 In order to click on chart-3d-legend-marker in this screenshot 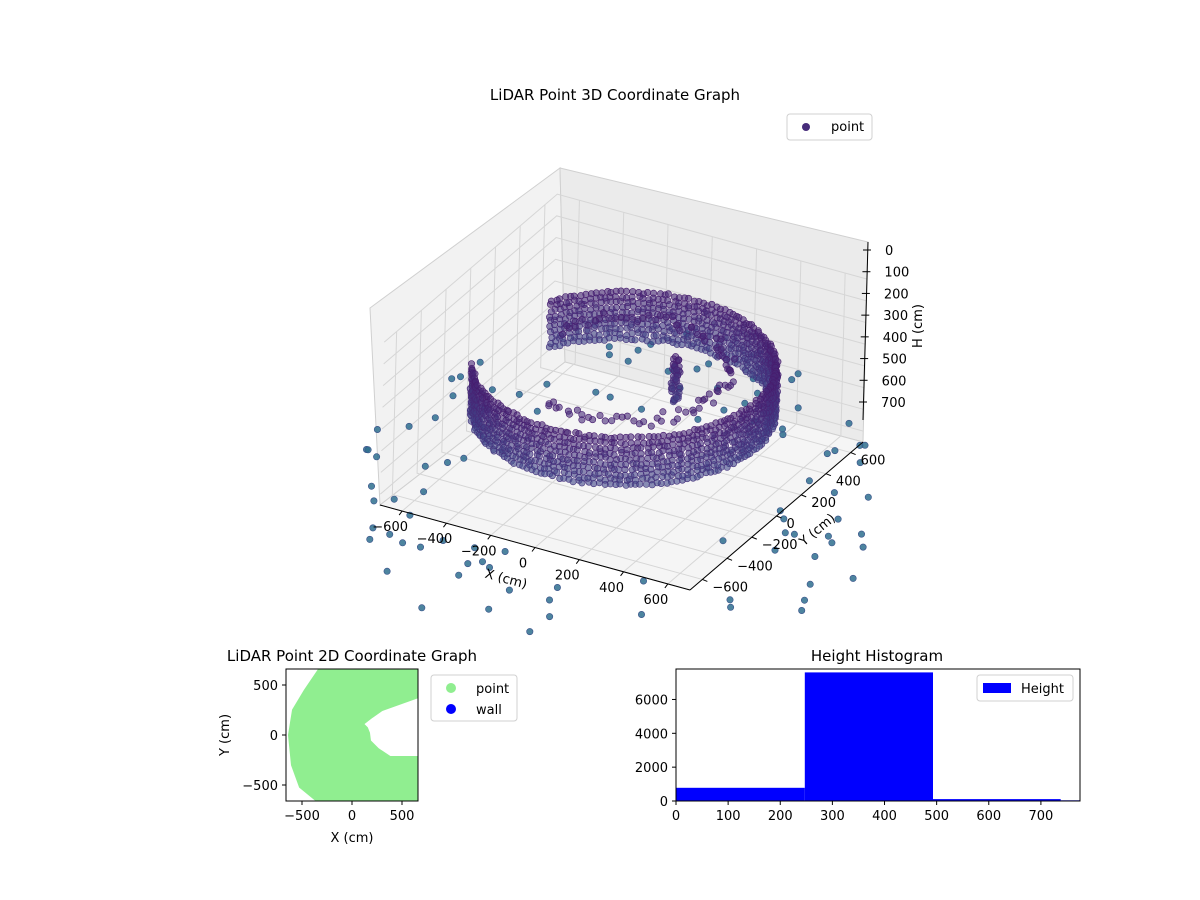, I will do `click(806, 127)`.